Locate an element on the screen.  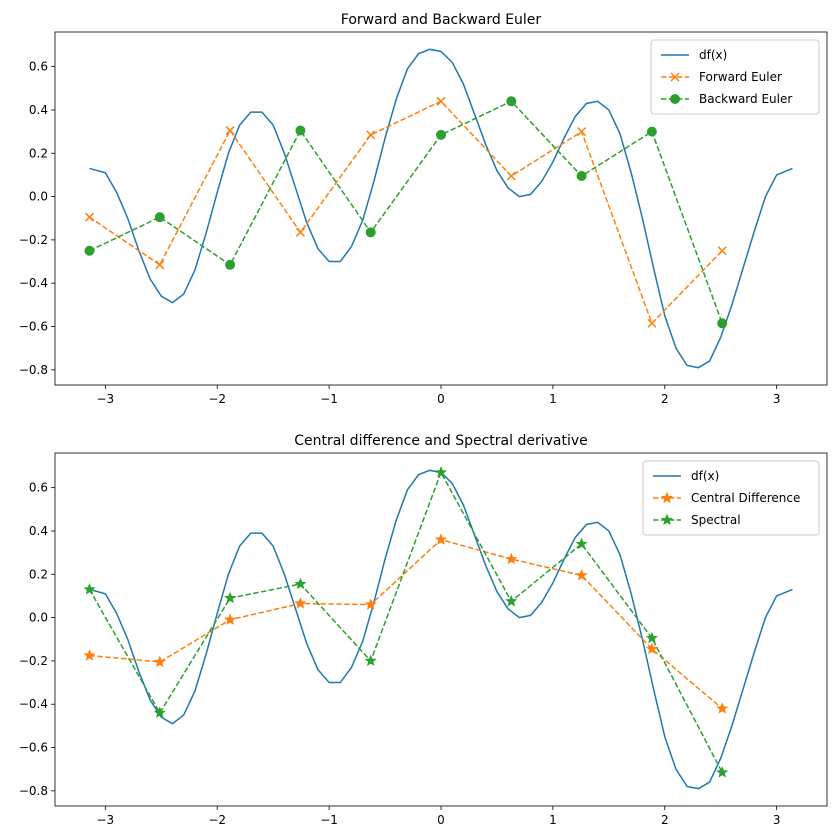
legend: df(x) Forward Euler Backward Euler is located at coordinates (735, 77).